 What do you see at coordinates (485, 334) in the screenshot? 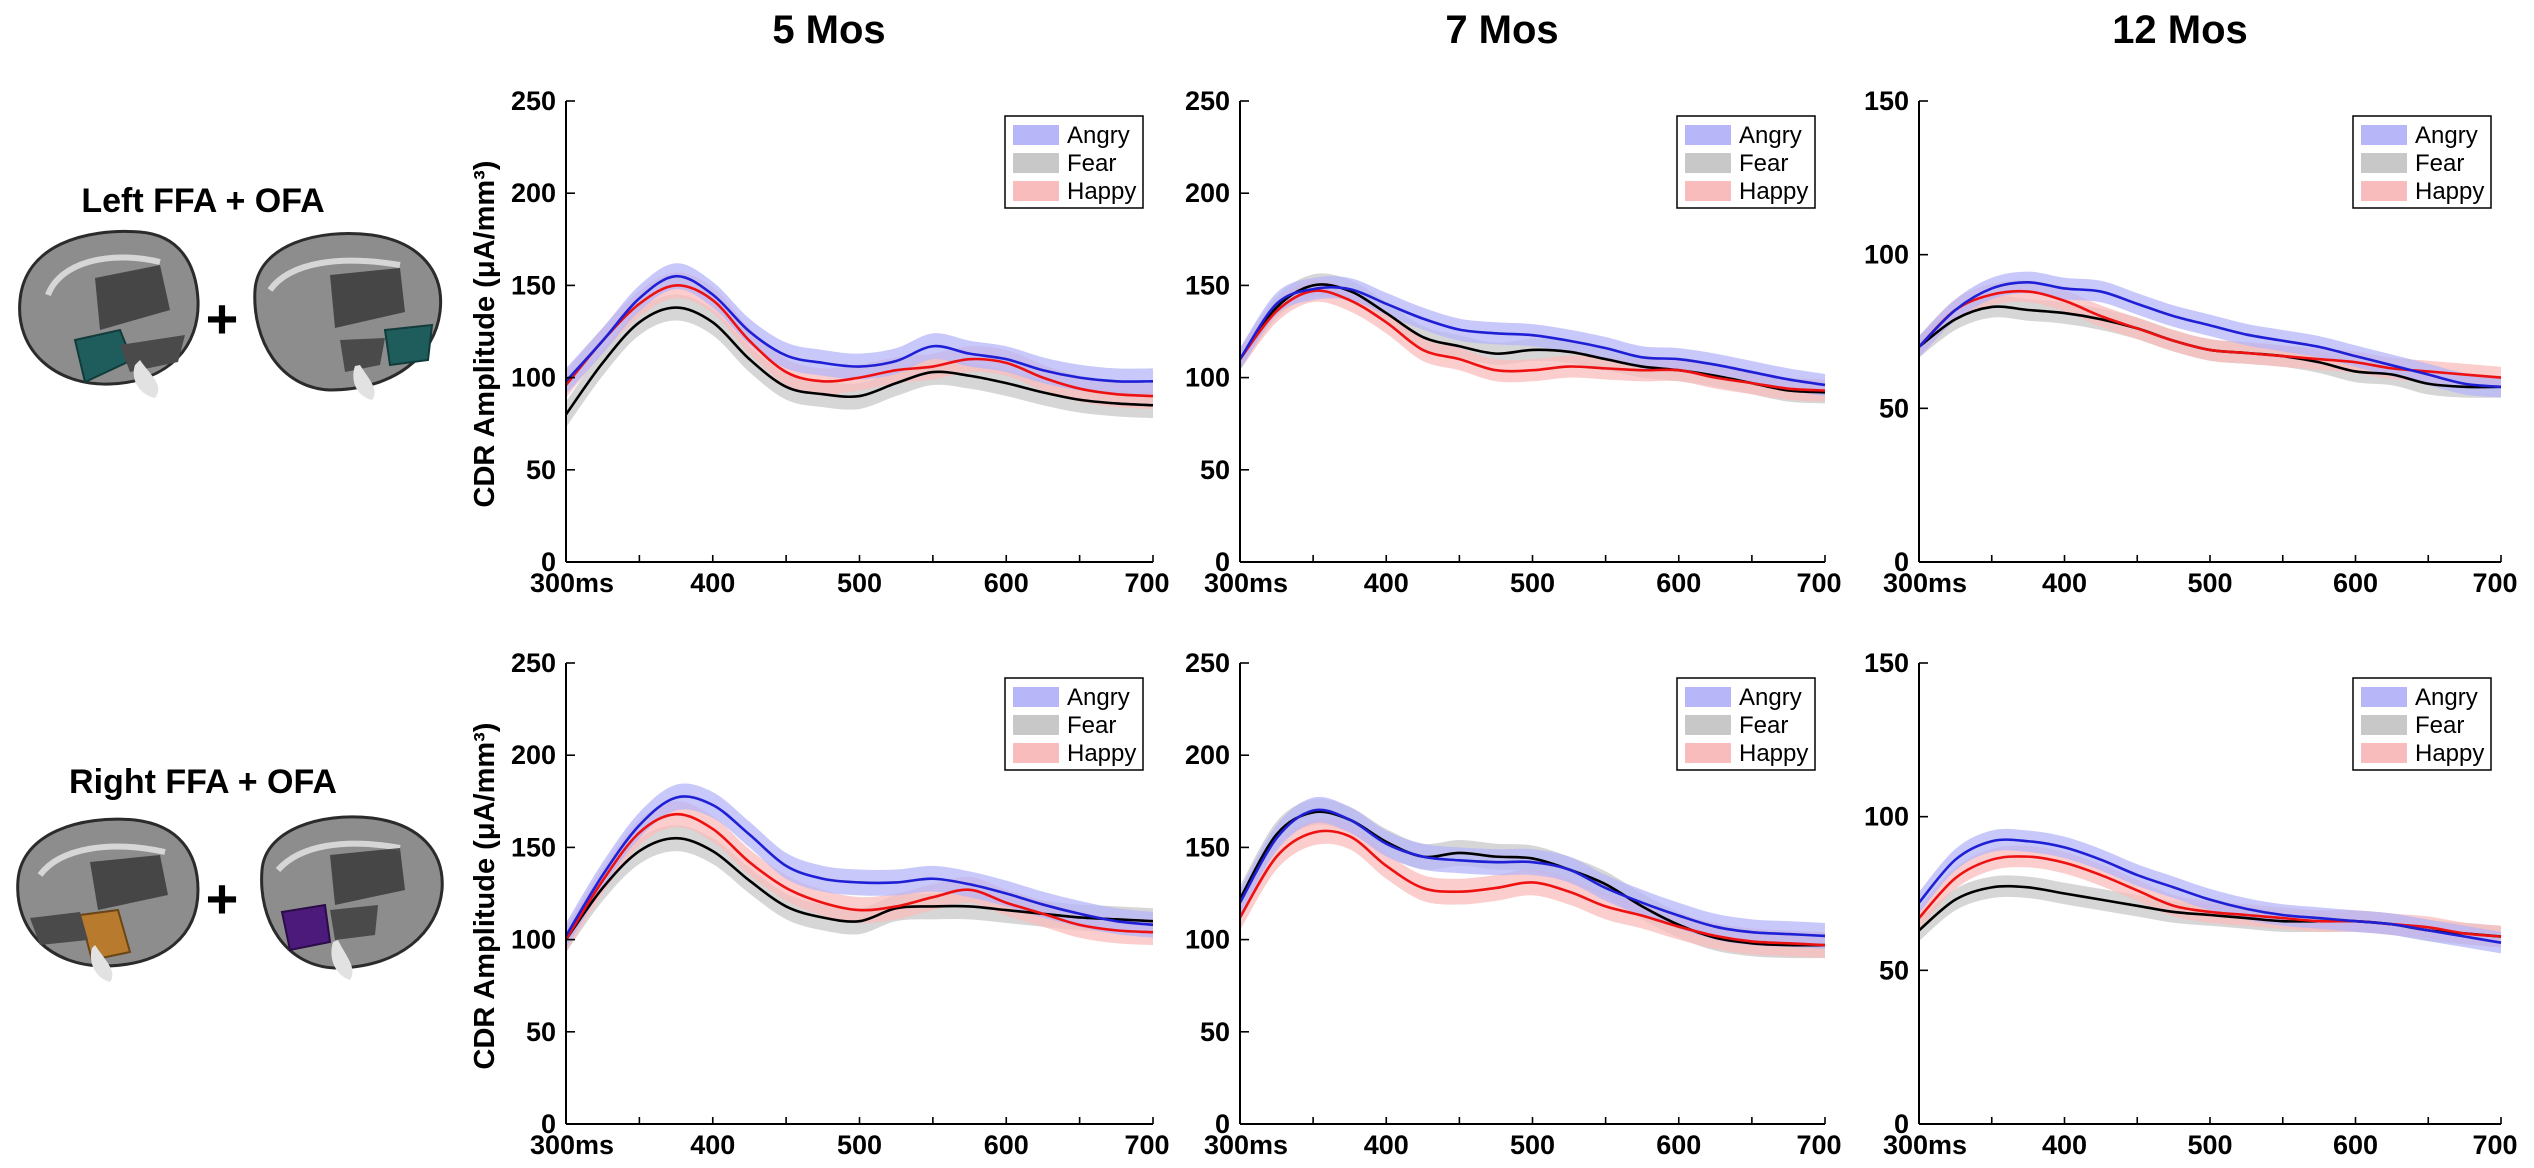
I see `y-axis-label-row-1: CDR Amplitude (μA/mm³)` at bounding box center [485, 334].